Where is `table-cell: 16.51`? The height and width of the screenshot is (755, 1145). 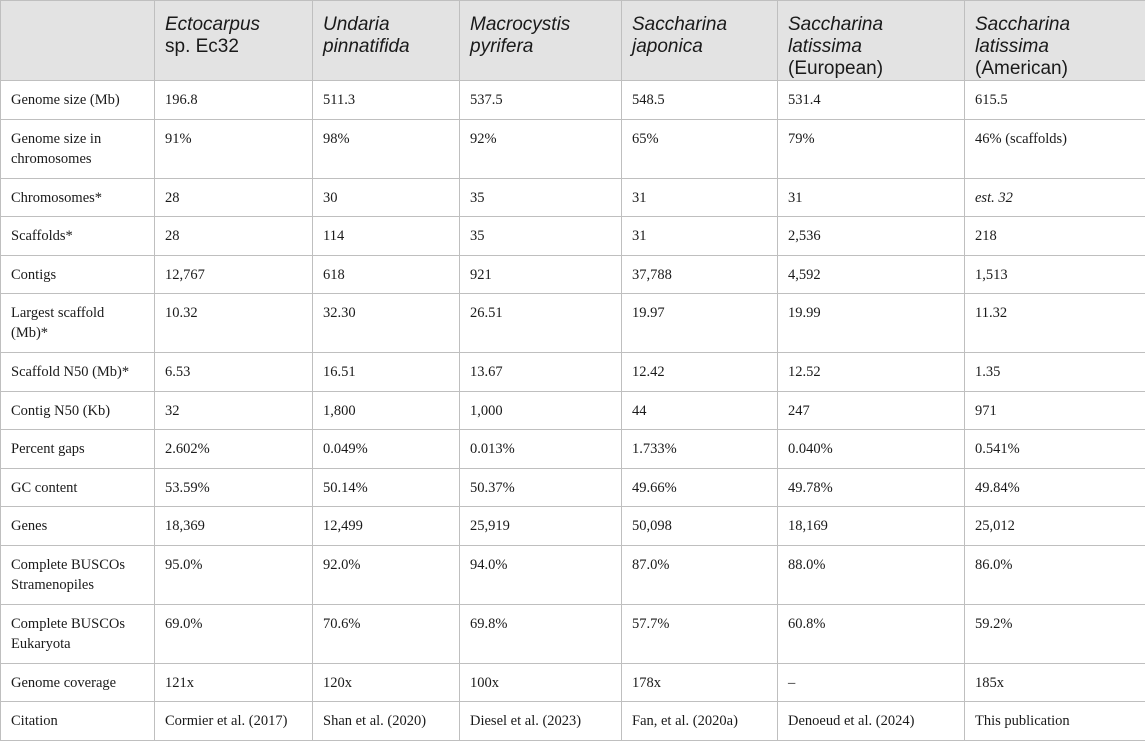 table-cell: 16.51 is located at coordinates (386, 372).